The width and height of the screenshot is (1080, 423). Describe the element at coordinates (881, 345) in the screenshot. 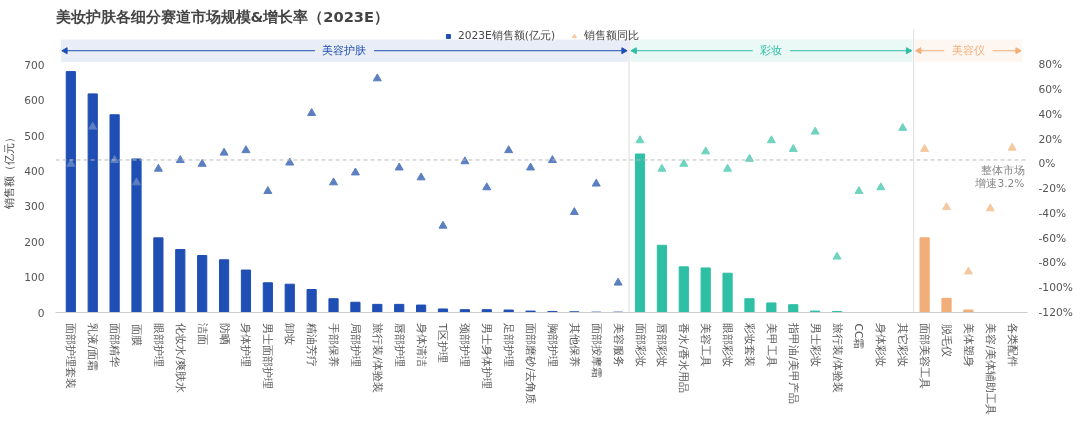

I see `x-tick-label: 身体彩妆` at that location.